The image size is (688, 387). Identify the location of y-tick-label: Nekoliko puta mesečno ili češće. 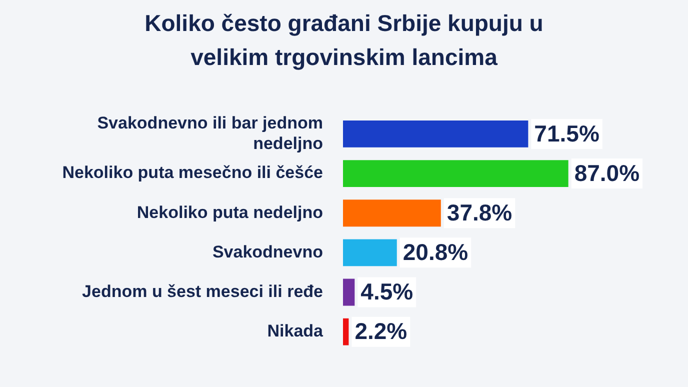
(192, 172).